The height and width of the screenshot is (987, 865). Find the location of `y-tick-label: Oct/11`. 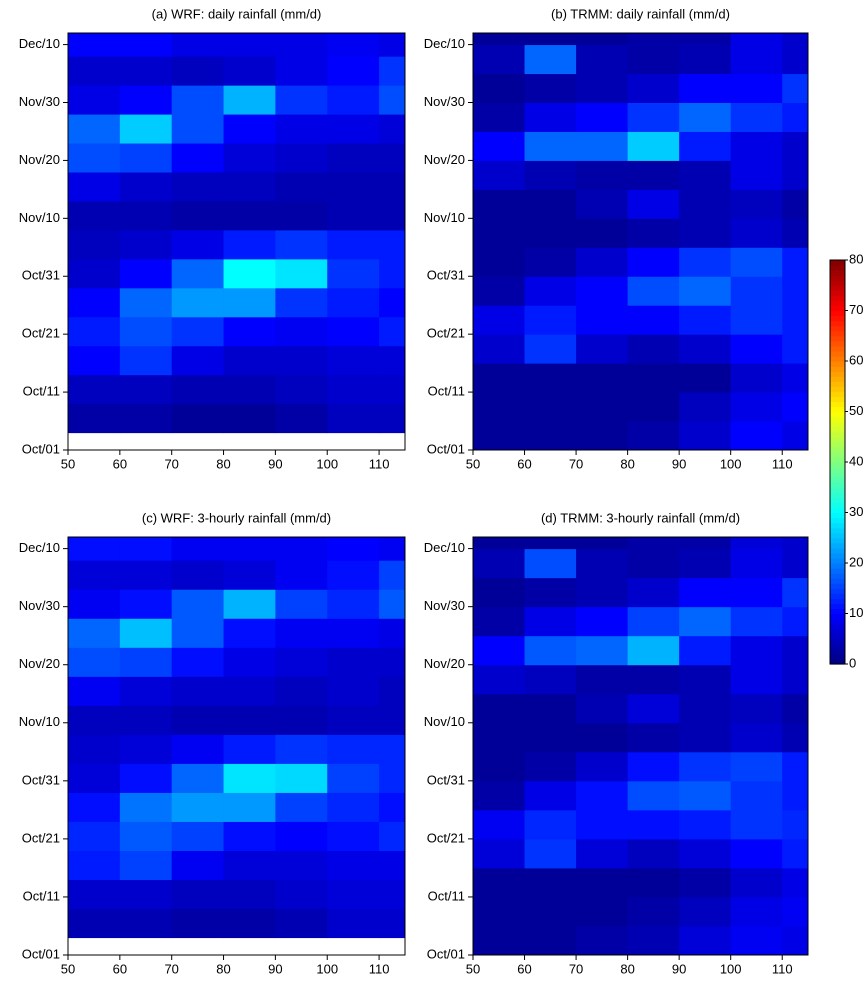

y-tick-label: Oct/11 is located at coordinates (446, 391).